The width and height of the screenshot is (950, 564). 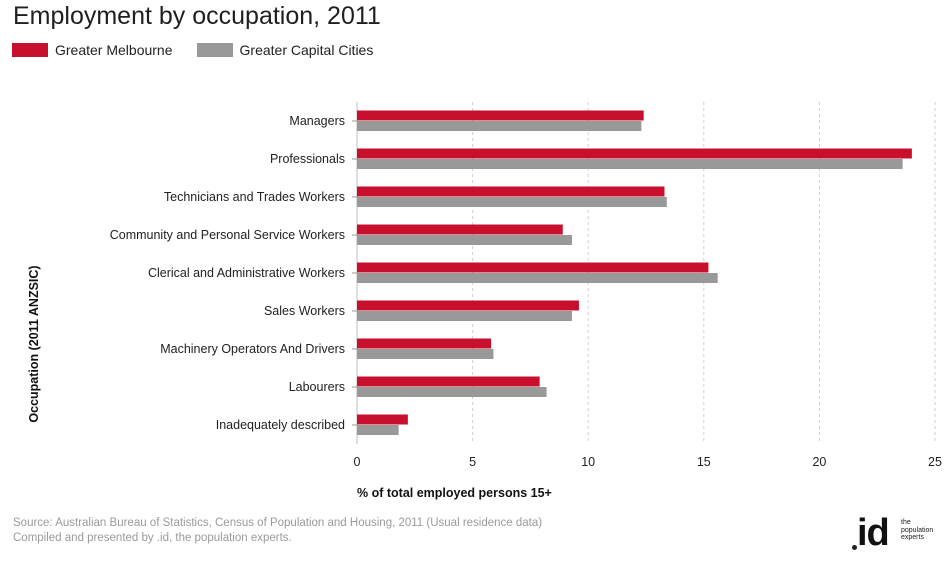 What do you see at coordinates (588, 462) in the screenshot?
I see `x-tick-label: 10` at bounding box center [588, 462].